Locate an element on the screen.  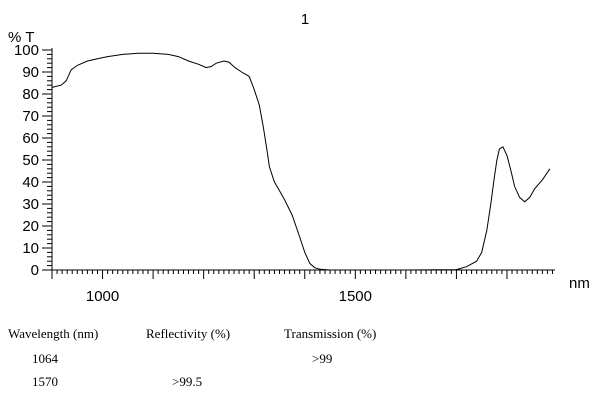
row1-wavelength: 1064 is located at coordinates (45, 358).